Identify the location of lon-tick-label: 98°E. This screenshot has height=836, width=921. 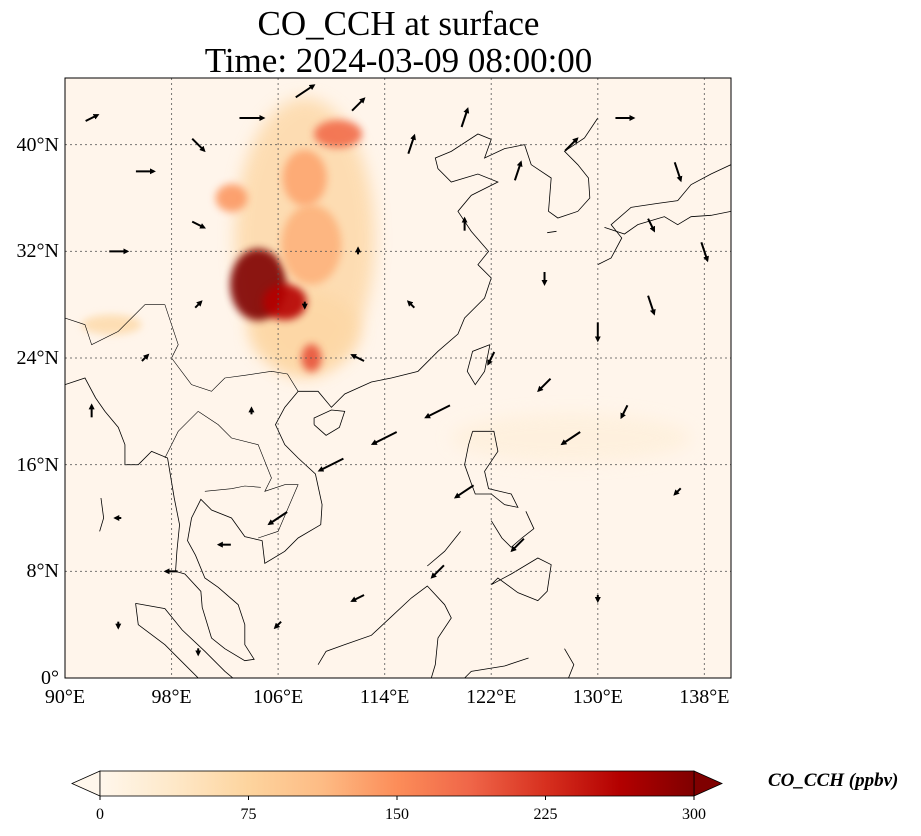
(171, 697).